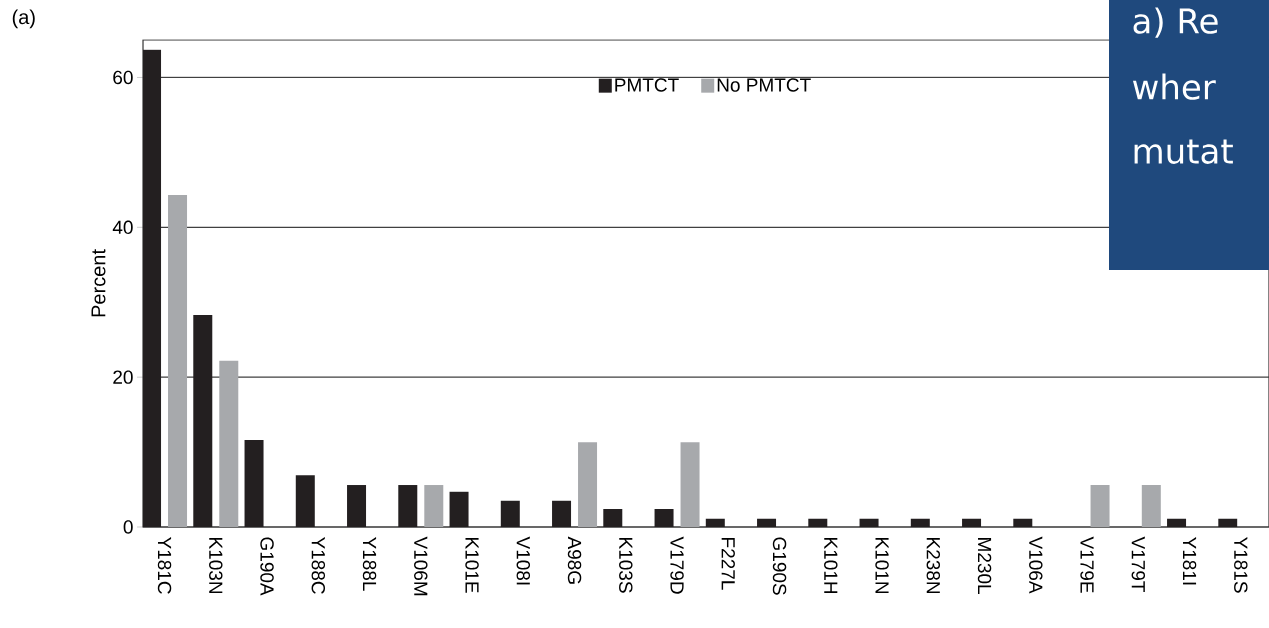 The height and width of the screenshot is (628, 1269). I want to click on x-tick-label: V106M, so click(421, 566).